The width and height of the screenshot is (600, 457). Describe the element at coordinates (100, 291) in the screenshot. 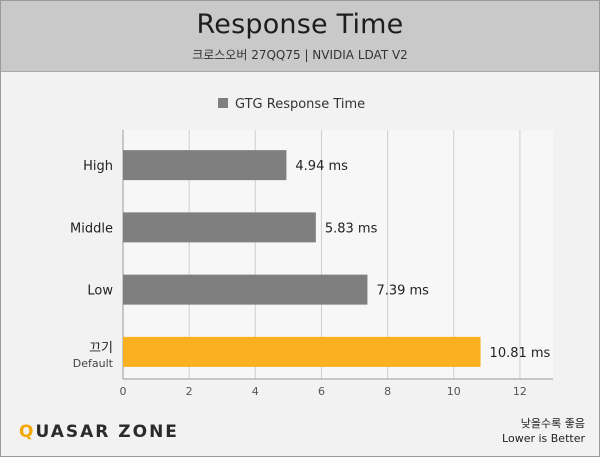

I see `category-label: Low` at that location.